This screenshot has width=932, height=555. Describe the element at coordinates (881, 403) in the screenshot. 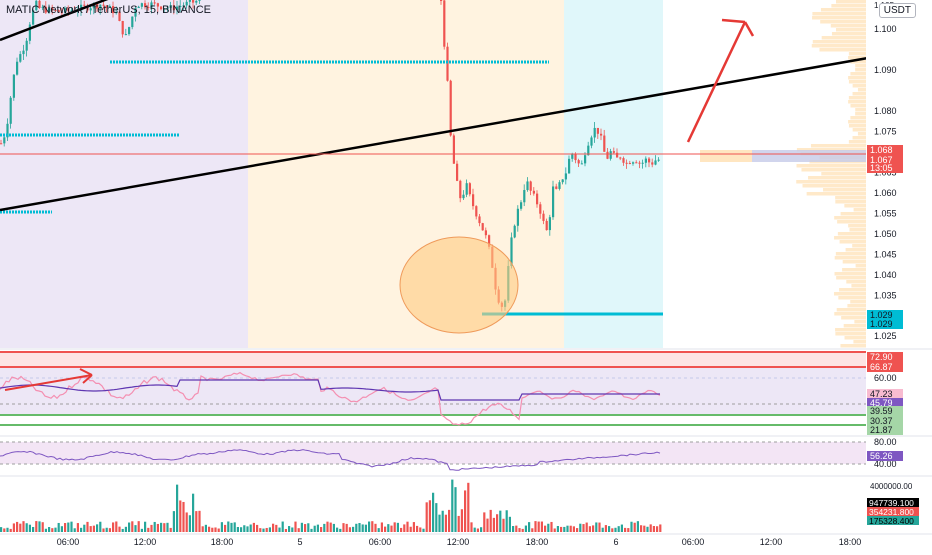

I see `rsi-value-label: 45.79` at that location.